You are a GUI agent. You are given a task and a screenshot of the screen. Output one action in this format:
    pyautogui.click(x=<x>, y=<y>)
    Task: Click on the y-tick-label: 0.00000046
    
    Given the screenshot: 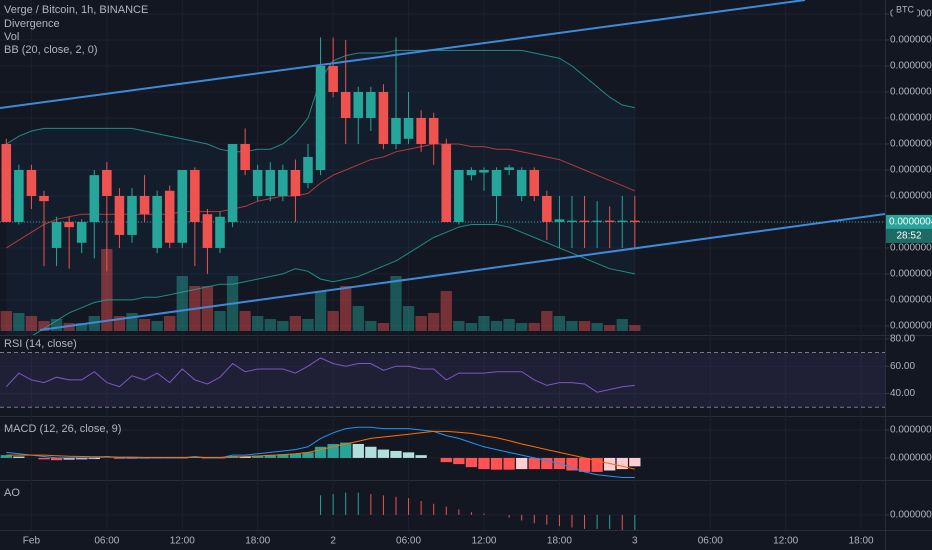 What is the action you would take?
    pyautogui.click(x=911, y=248)
    